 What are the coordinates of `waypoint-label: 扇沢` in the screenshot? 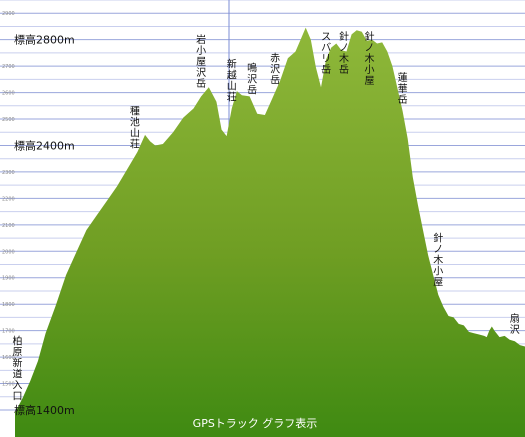 It's located at (515, 324).